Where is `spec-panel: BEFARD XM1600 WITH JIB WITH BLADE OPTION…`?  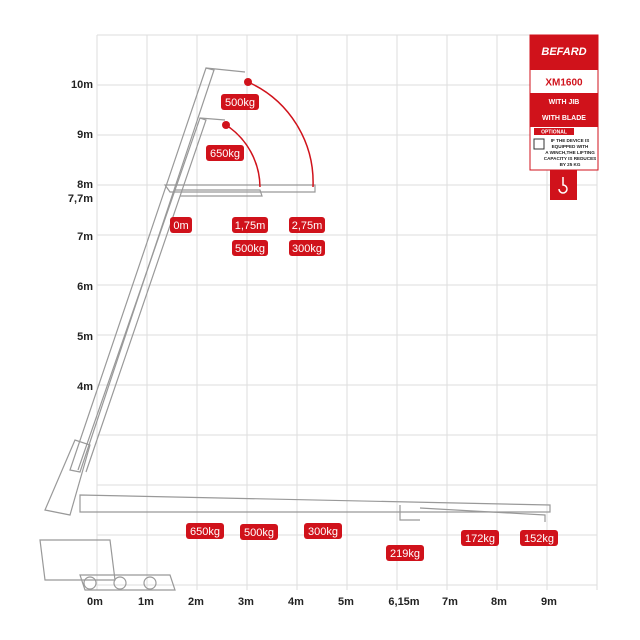
spec-panel: BEFARD XM1600 WITH JIB WITH BLADE OPTION… is located at coordinates (564, 117).